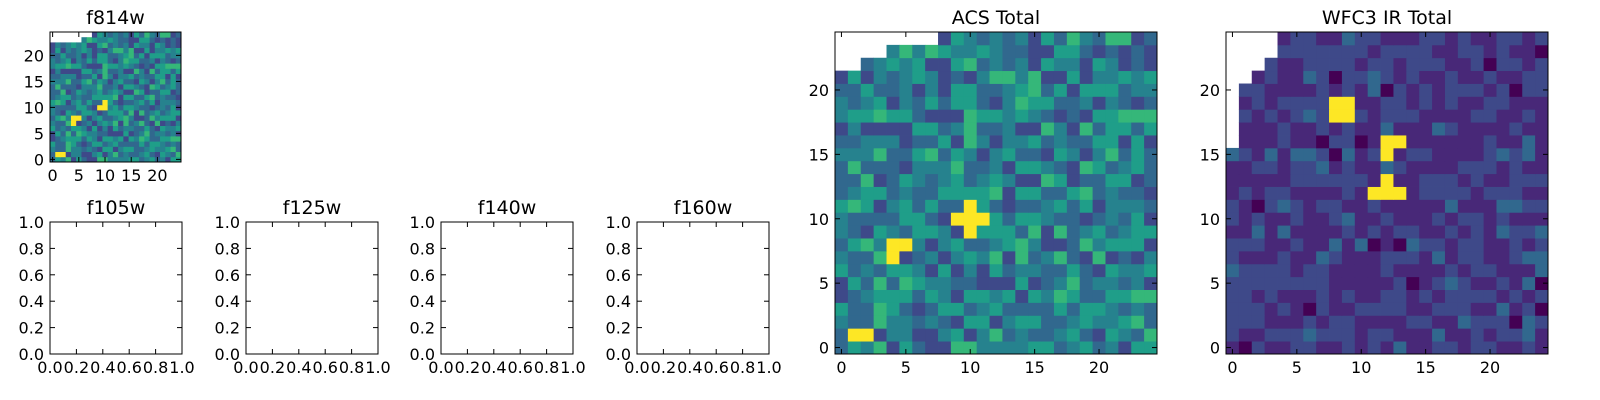 The image size is (1600, 400). Describe the element at coordinates (422, 301) in the screenshot. I see `y-tick-label: 0.4` at that location.